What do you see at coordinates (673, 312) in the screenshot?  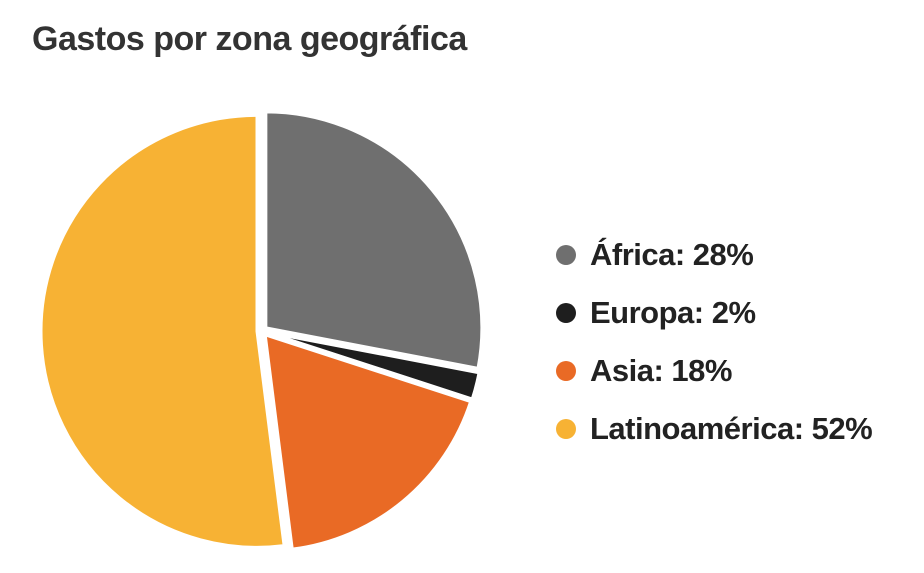 I see `legend-label-europa: Europa: 2%` at bounding box center [673, 312].